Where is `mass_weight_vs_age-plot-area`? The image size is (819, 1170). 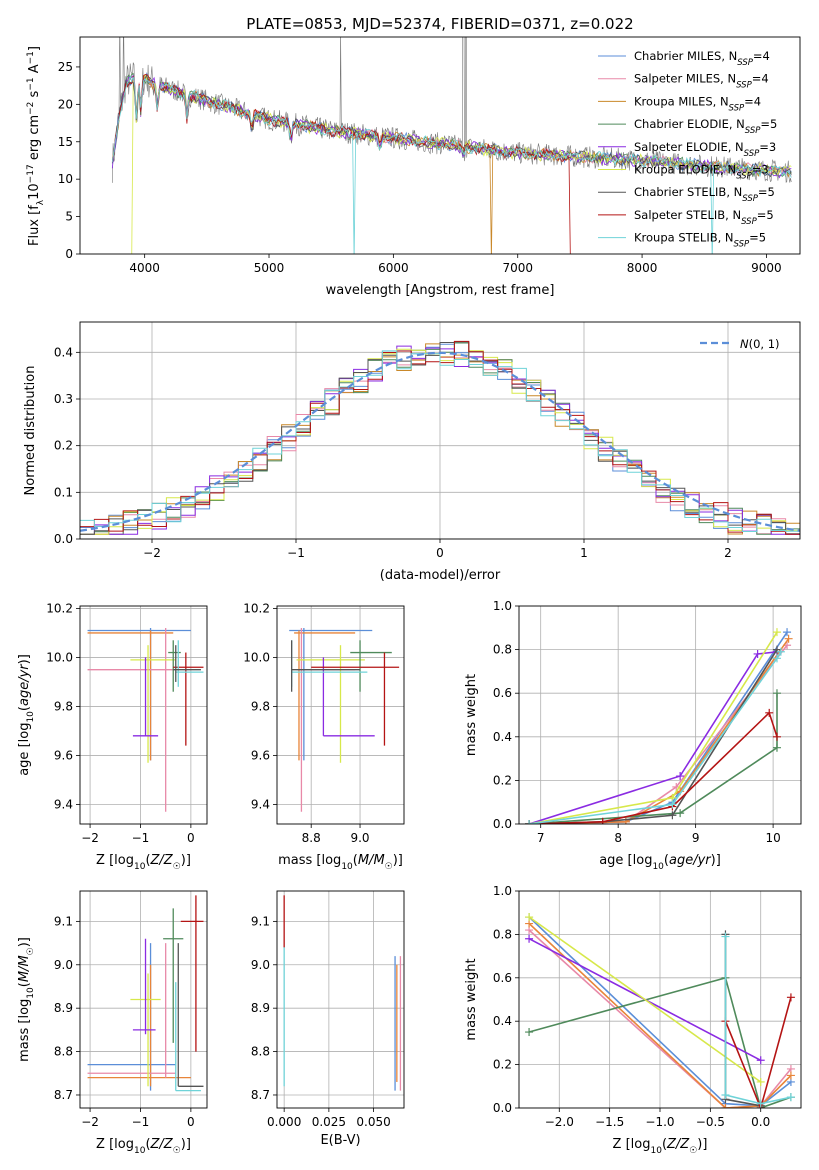
mass_weight_vs_age-plot-area is located at coordinates (660, 715).